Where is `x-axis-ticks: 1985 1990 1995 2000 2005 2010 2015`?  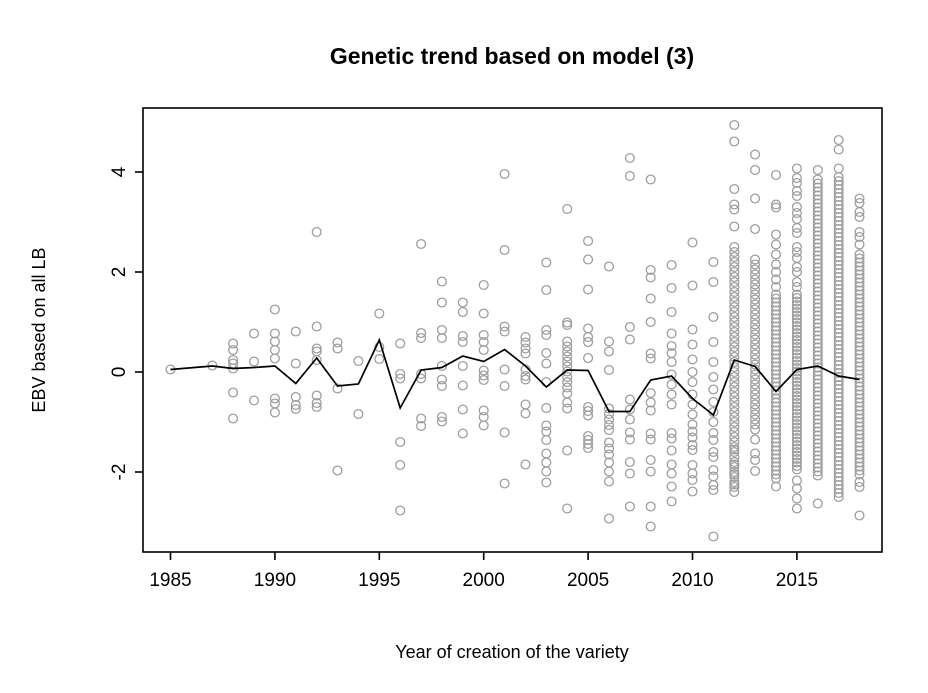
x-axis-ticks: 1985 1990 1995 2000 2005 2010 2015 is located at coordinates (483, 571).